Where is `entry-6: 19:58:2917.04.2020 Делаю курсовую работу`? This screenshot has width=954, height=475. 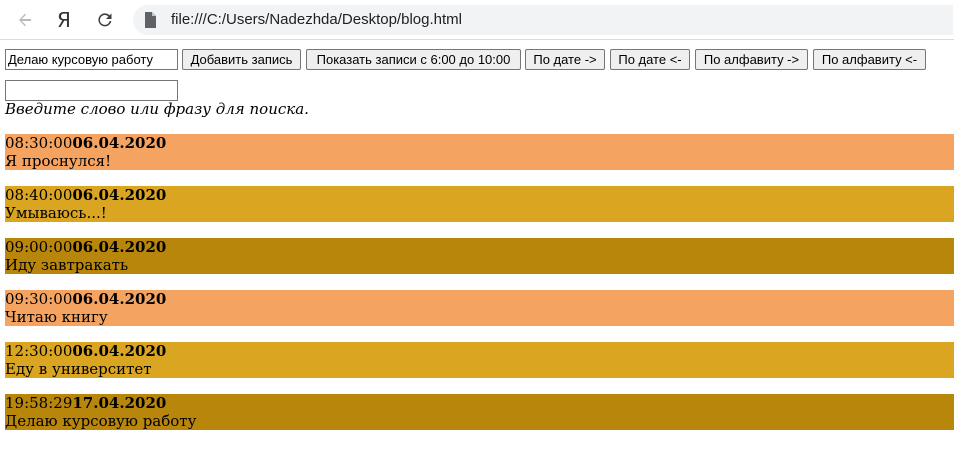 entry-6: 19:58:2917.04.2020 Делаю курсовую работу is located at coordinates (479, 412).